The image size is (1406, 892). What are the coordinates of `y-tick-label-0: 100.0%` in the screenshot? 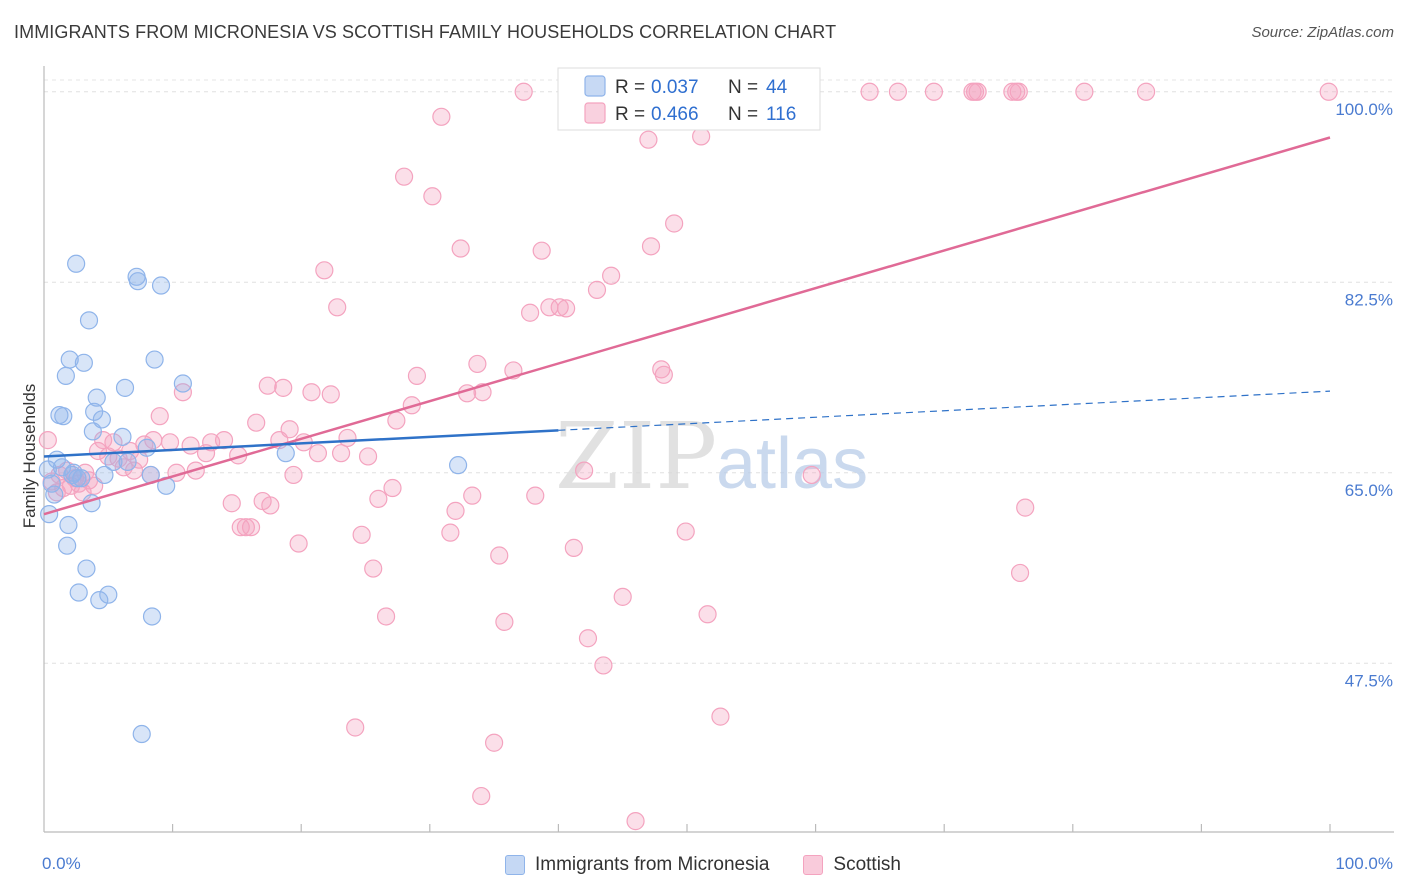 It's located at (1364, 109).